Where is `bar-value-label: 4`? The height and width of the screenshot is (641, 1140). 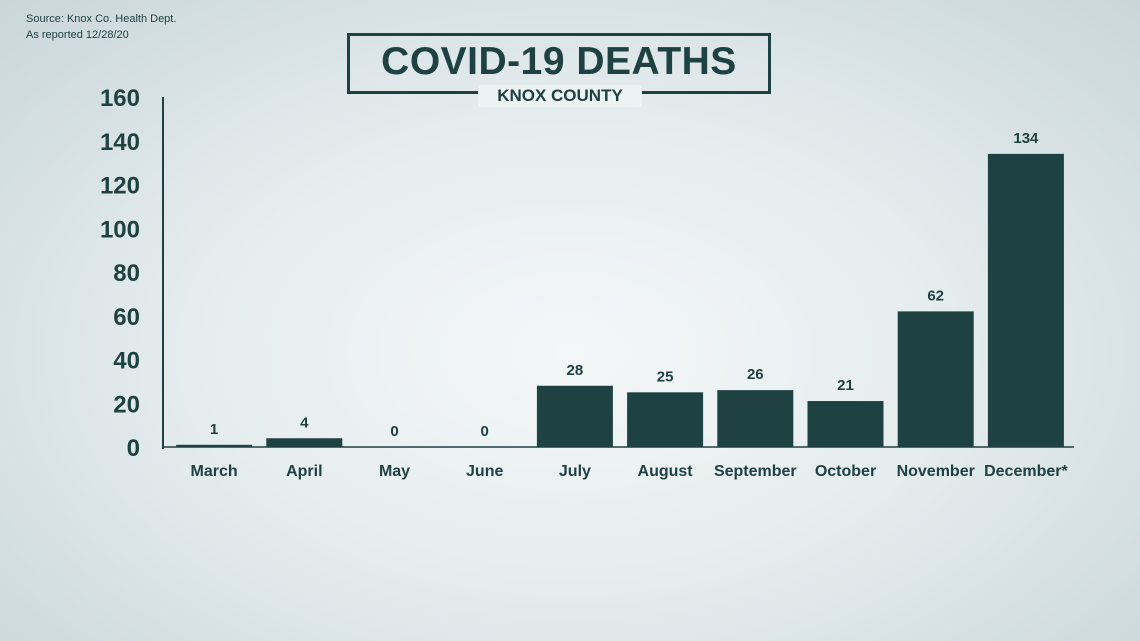 bar-value-label: 4 is located at coordinates (304, 422).